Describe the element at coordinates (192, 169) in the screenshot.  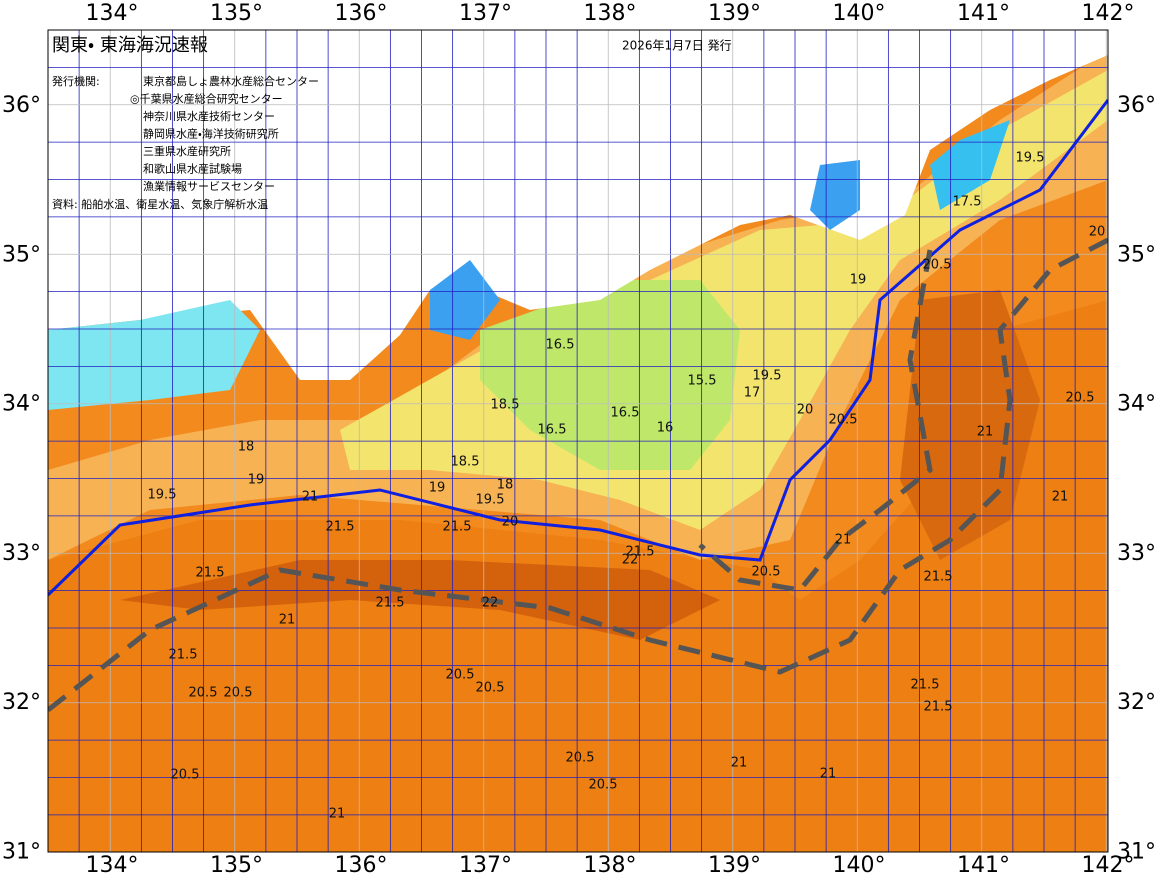
I see `agency: 和歌山県水産試験場` at that location.